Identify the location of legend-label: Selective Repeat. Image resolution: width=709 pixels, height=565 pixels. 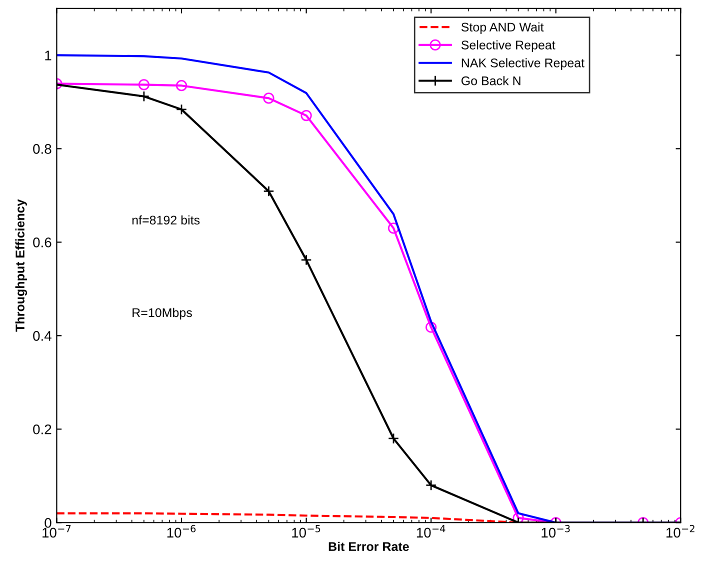
(508, 46).